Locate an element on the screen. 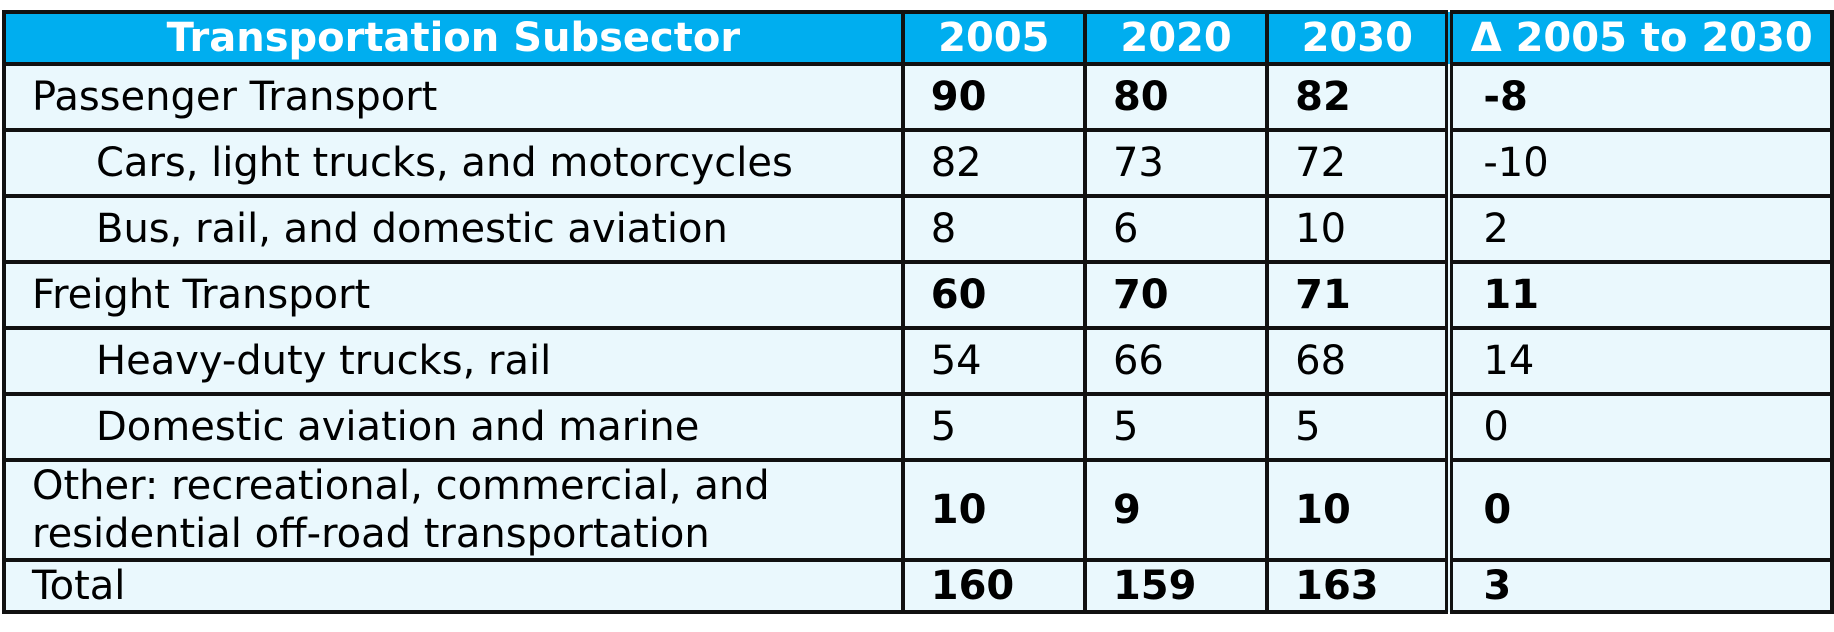  cell-2020: 5 is located at coordinates (1176, 427).